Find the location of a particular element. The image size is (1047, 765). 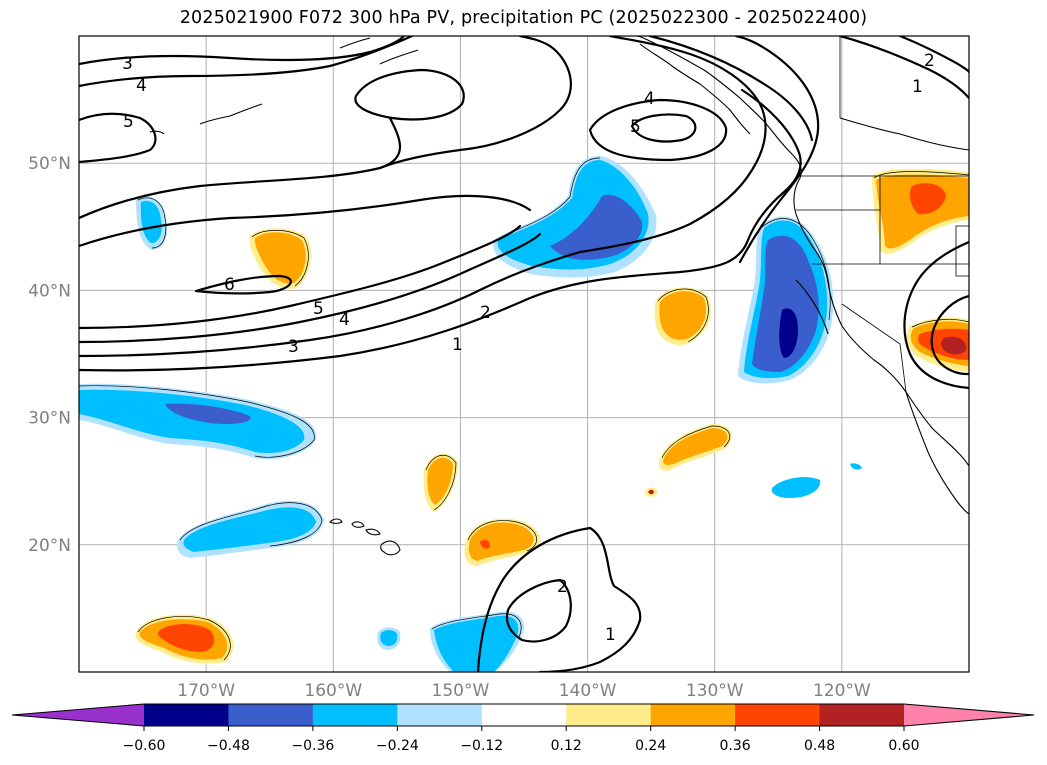

colorbar-extend-low is located at coordinates (78, 715).